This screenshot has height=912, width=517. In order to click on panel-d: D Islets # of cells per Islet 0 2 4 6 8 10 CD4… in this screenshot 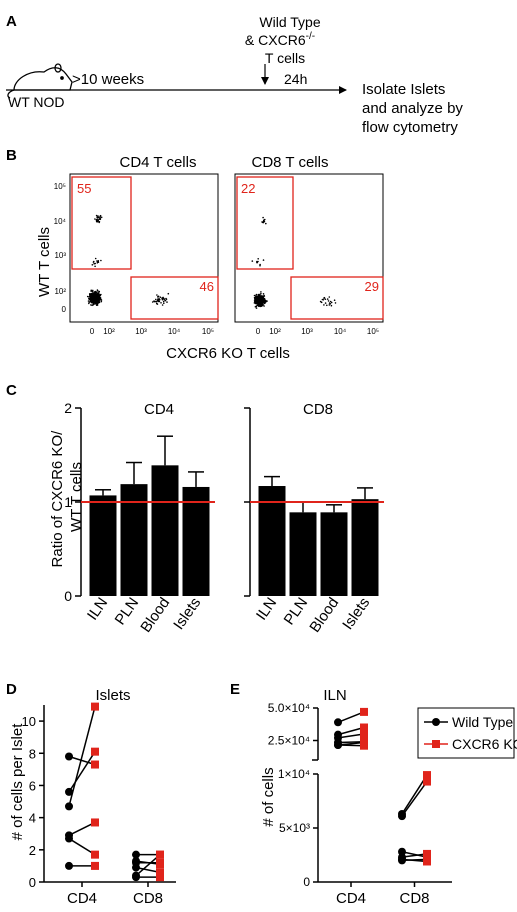, I will do `click(91, 794)`.